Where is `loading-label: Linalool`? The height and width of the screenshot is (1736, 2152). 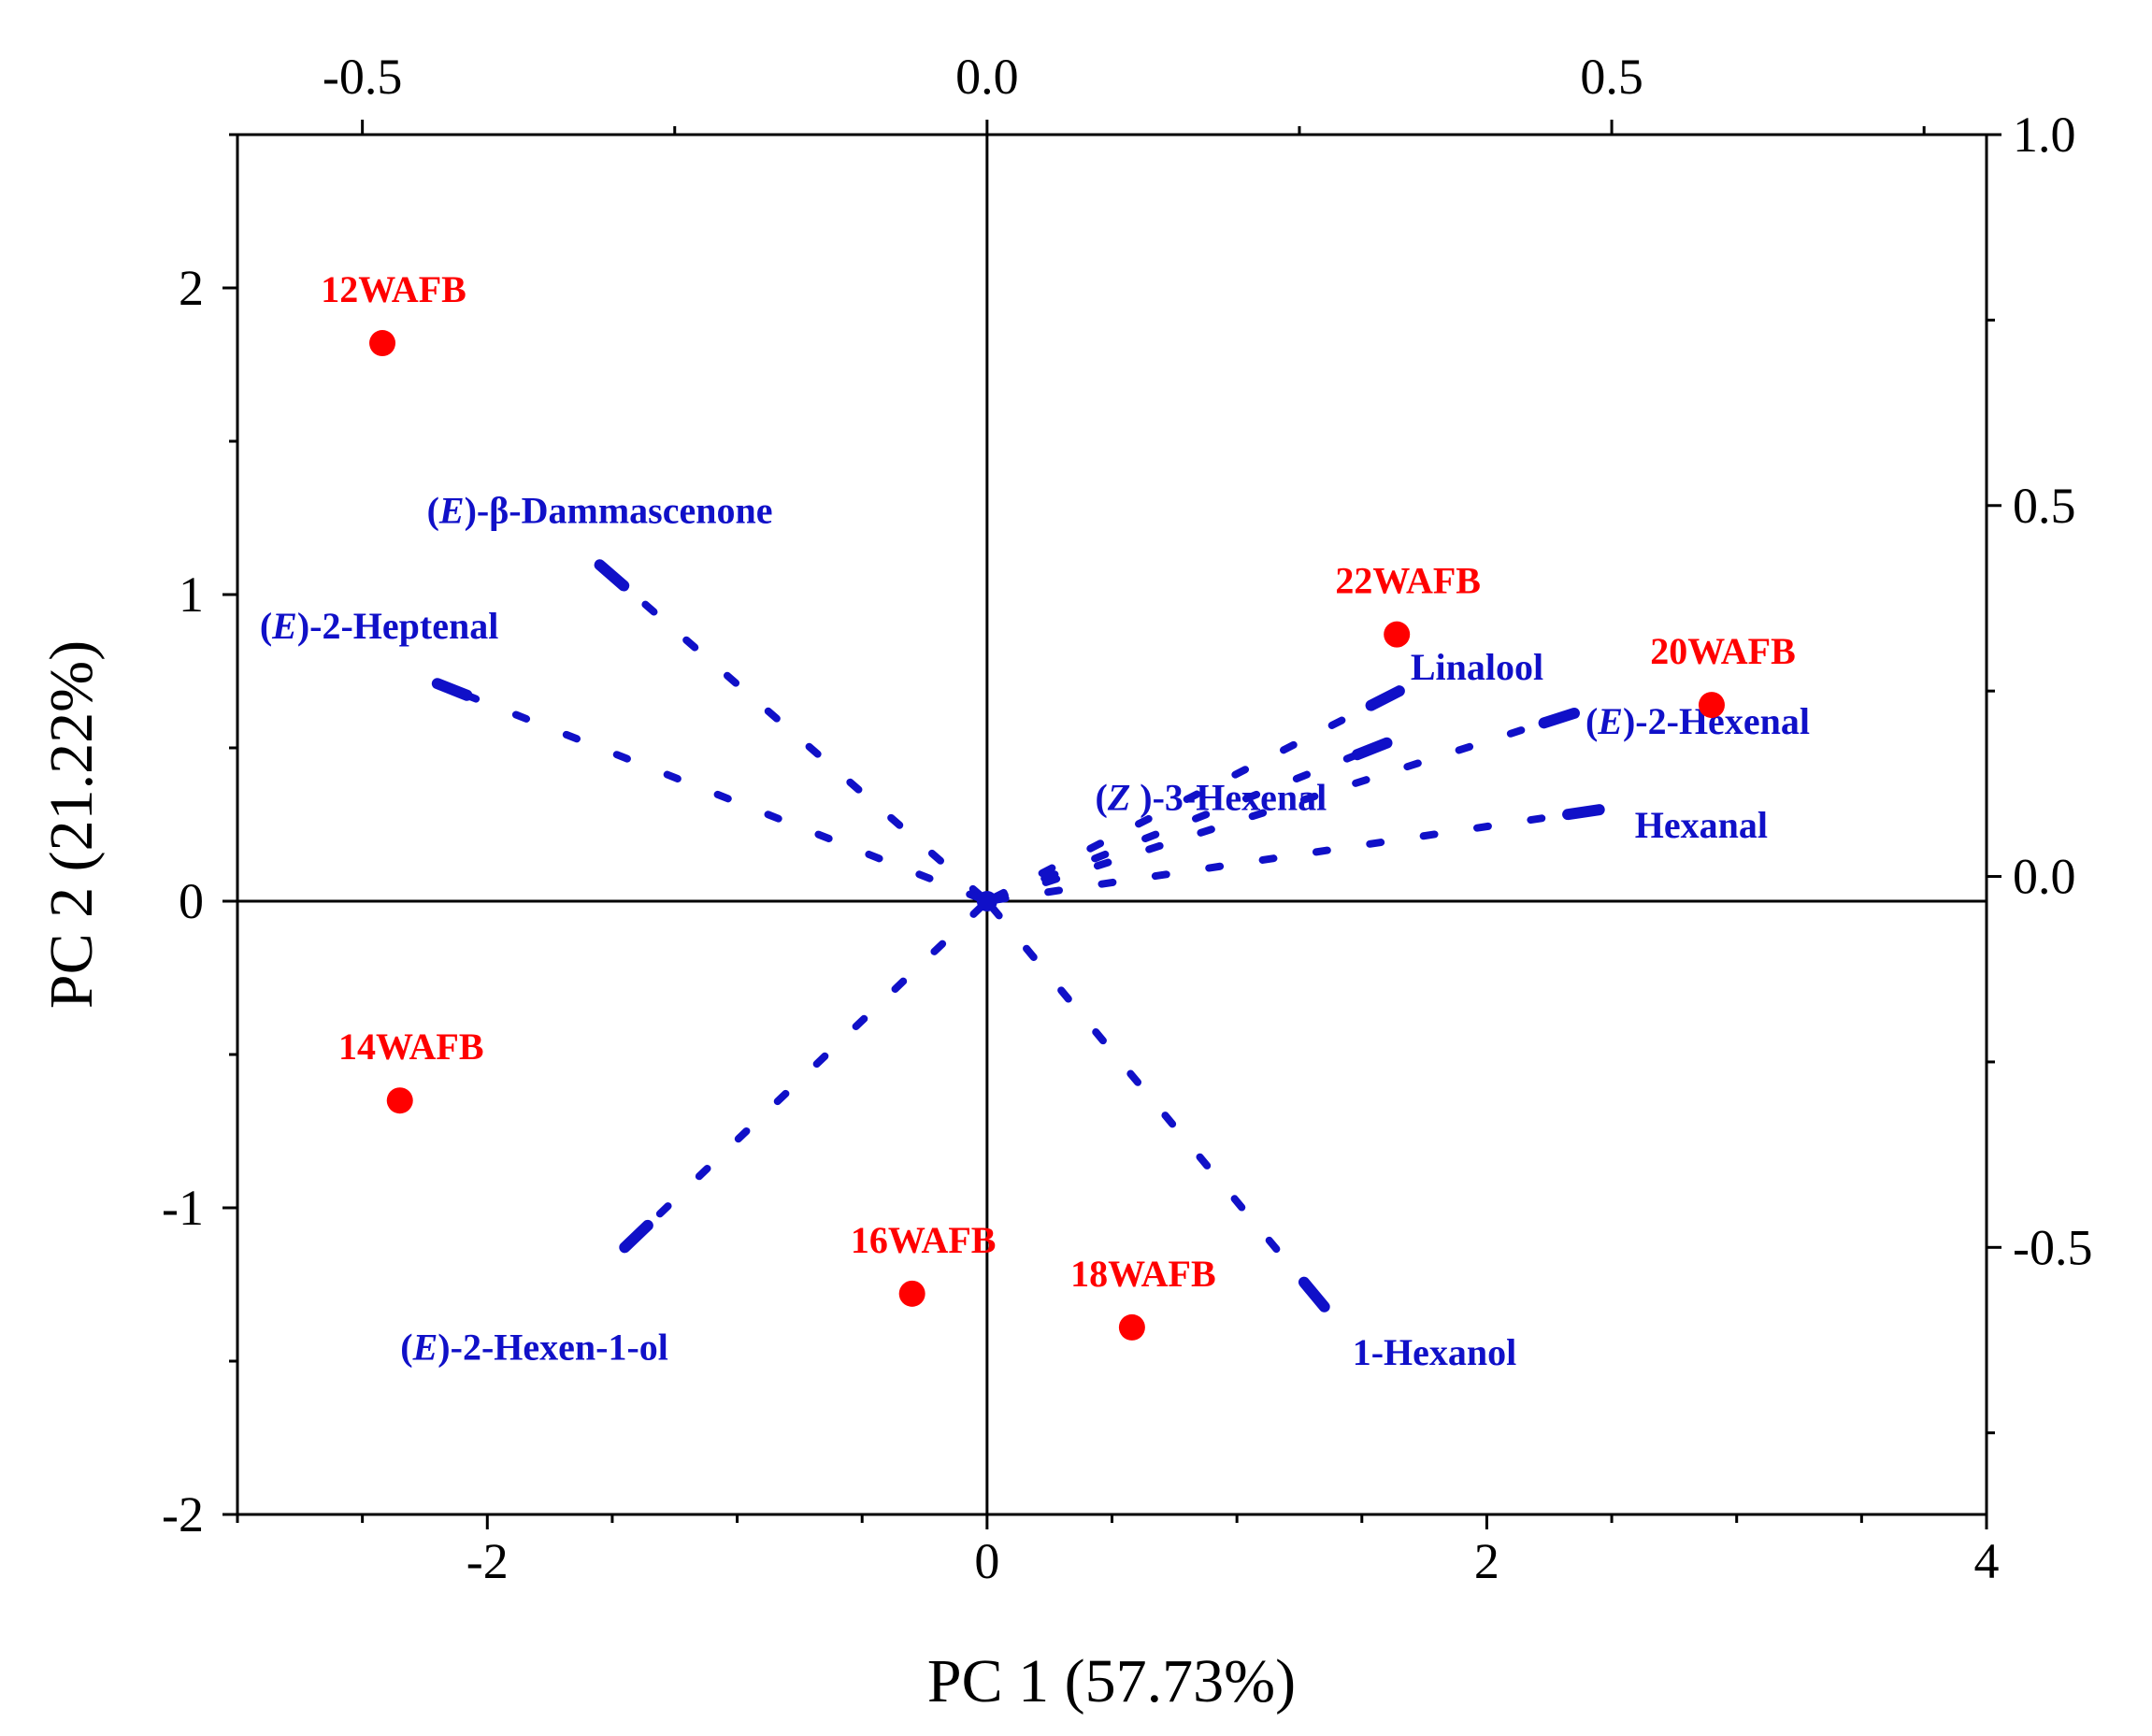
loading-label: Linalool is located at coordinates (1477, 667).